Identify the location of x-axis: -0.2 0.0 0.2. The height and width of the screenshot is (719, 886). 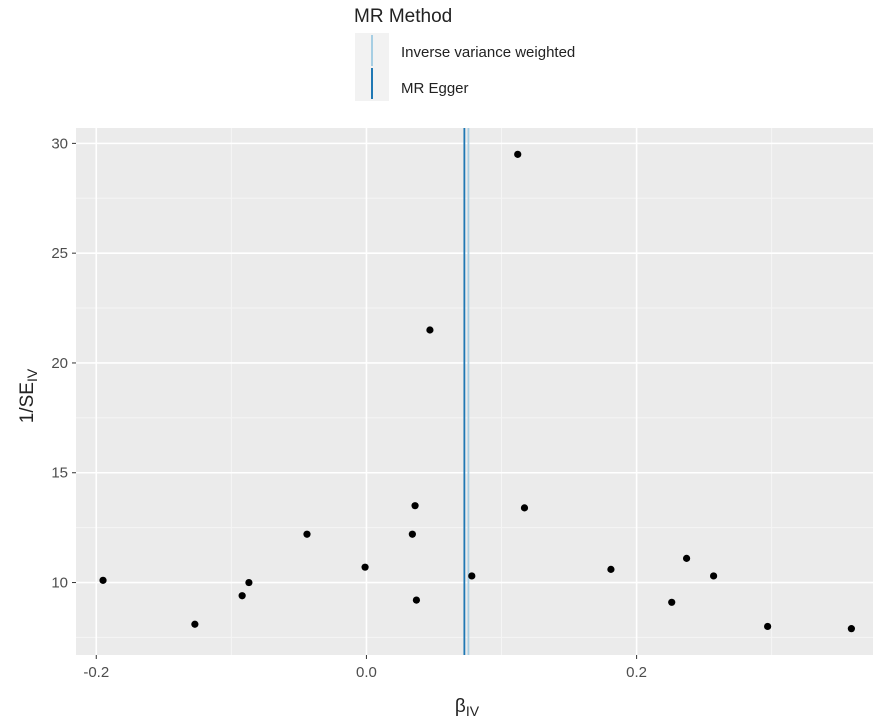
(365, 668).